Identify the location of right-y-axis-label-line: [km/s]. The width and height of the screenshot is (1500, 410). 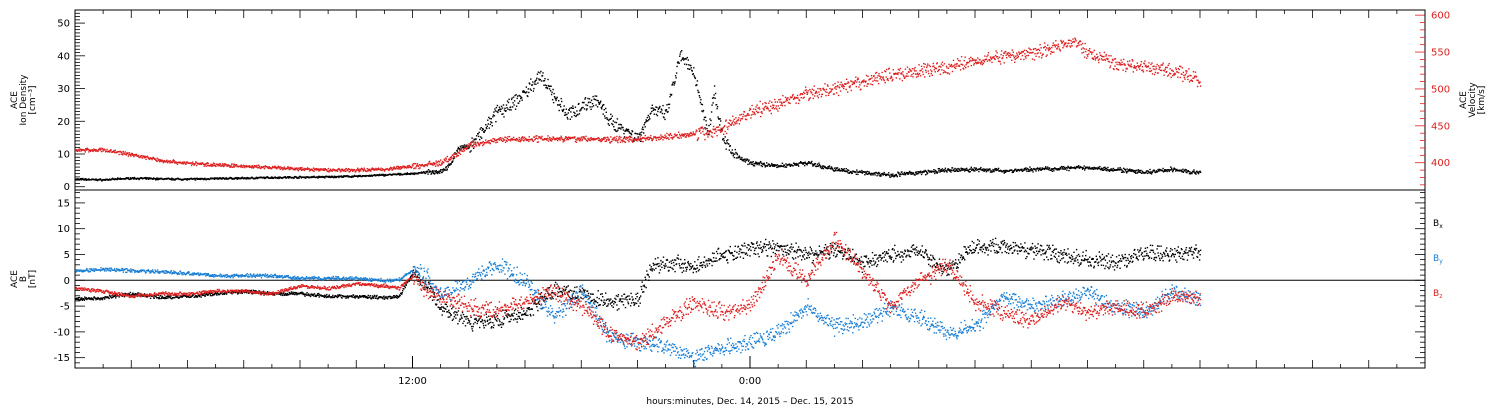
(1482, 100).